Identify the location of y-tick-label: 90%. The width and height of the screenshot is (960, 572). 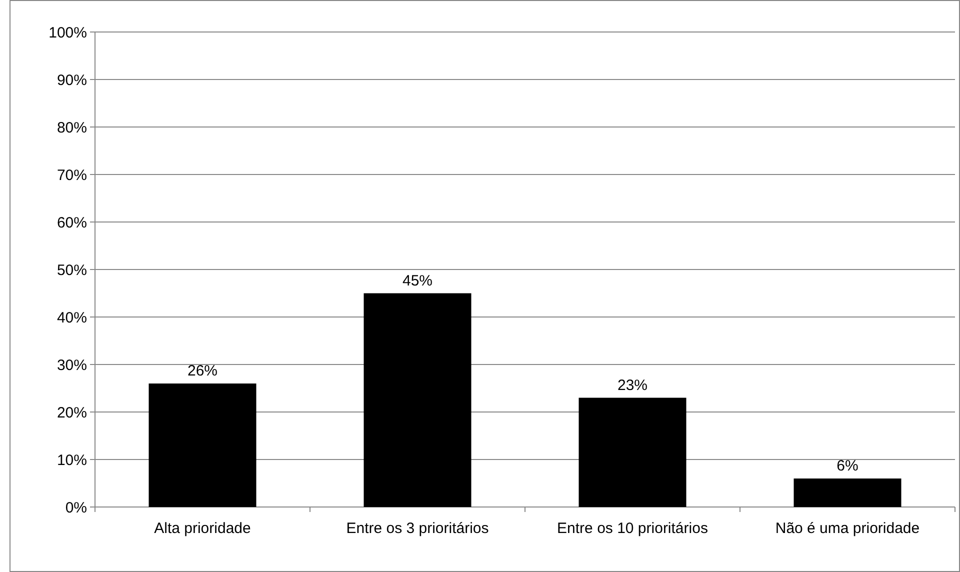
(71, 80).